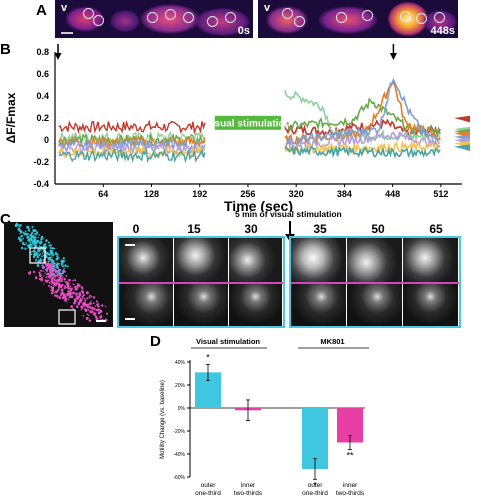  I want to click on outer-roi-box, so click(37, 255).